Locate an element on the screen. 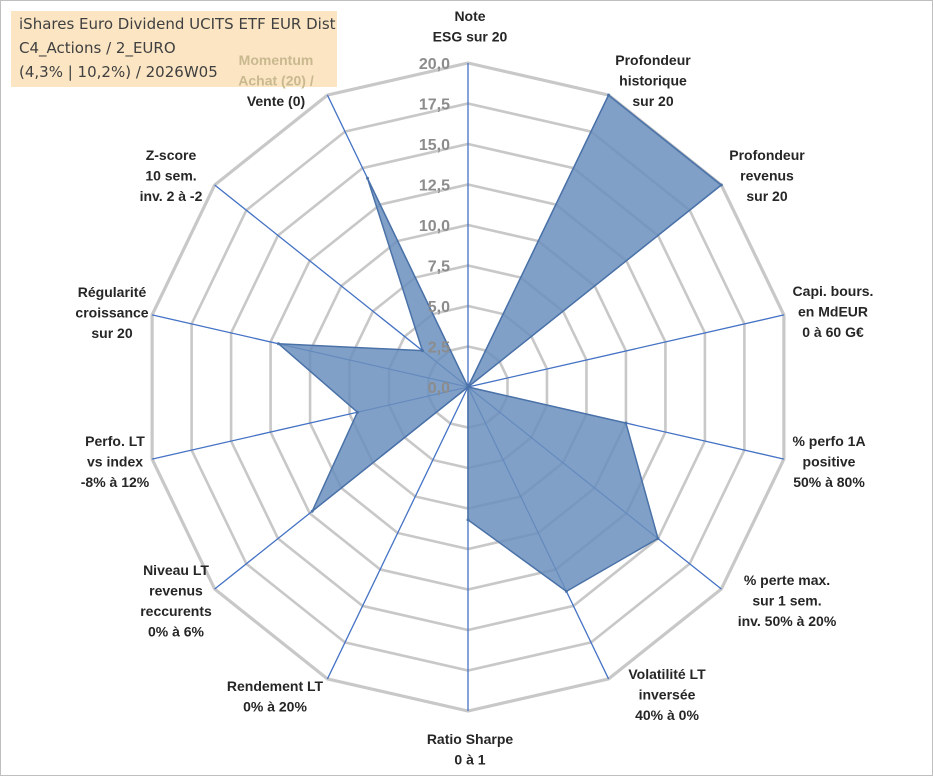 The height and width of the screenshot is (776, 933). axis-label: -8% à 12% is located at coordinates (115, 482).